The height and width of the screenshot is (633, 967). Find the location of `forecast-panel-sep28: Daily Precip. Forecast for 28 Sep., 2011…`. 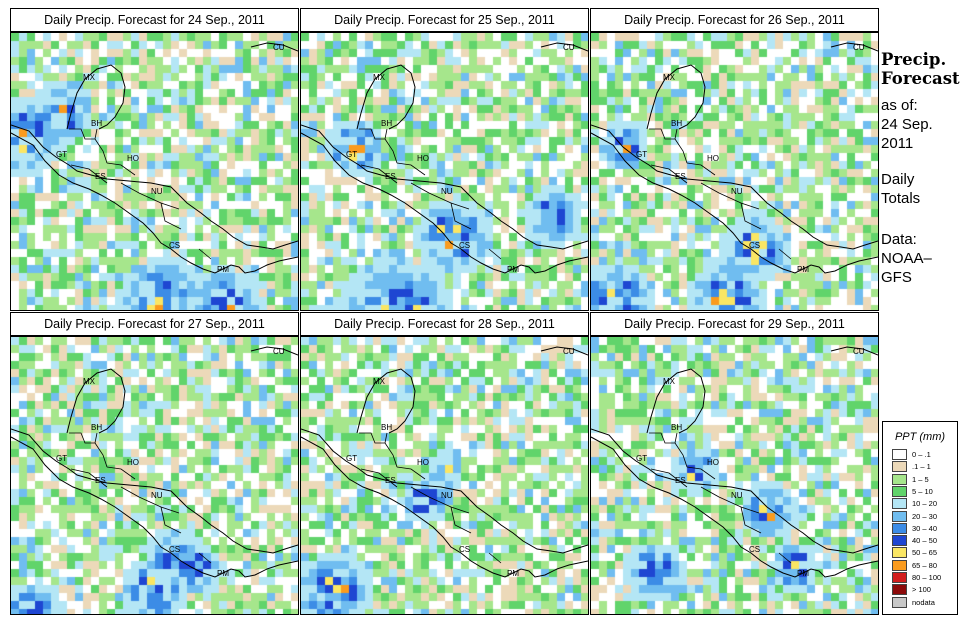

forecast-panel-sep28: Daily Precip. Forecast for 28 Sep., 2011… is located at coordinates (444, 463).